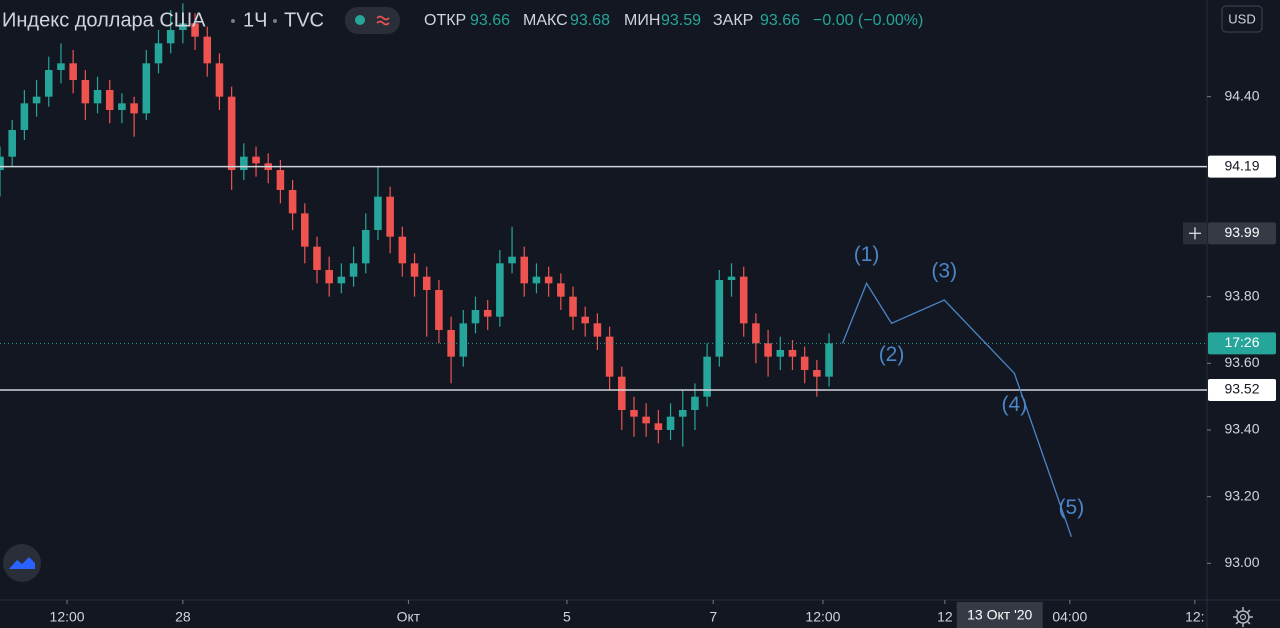 Image resolution: width=1280 pixels, height=628 pixels. What do you see at coordinates (1241, 429) in the screenshot?
I see `y-tick-label: 93.40` at bounding box center [1241, 429].